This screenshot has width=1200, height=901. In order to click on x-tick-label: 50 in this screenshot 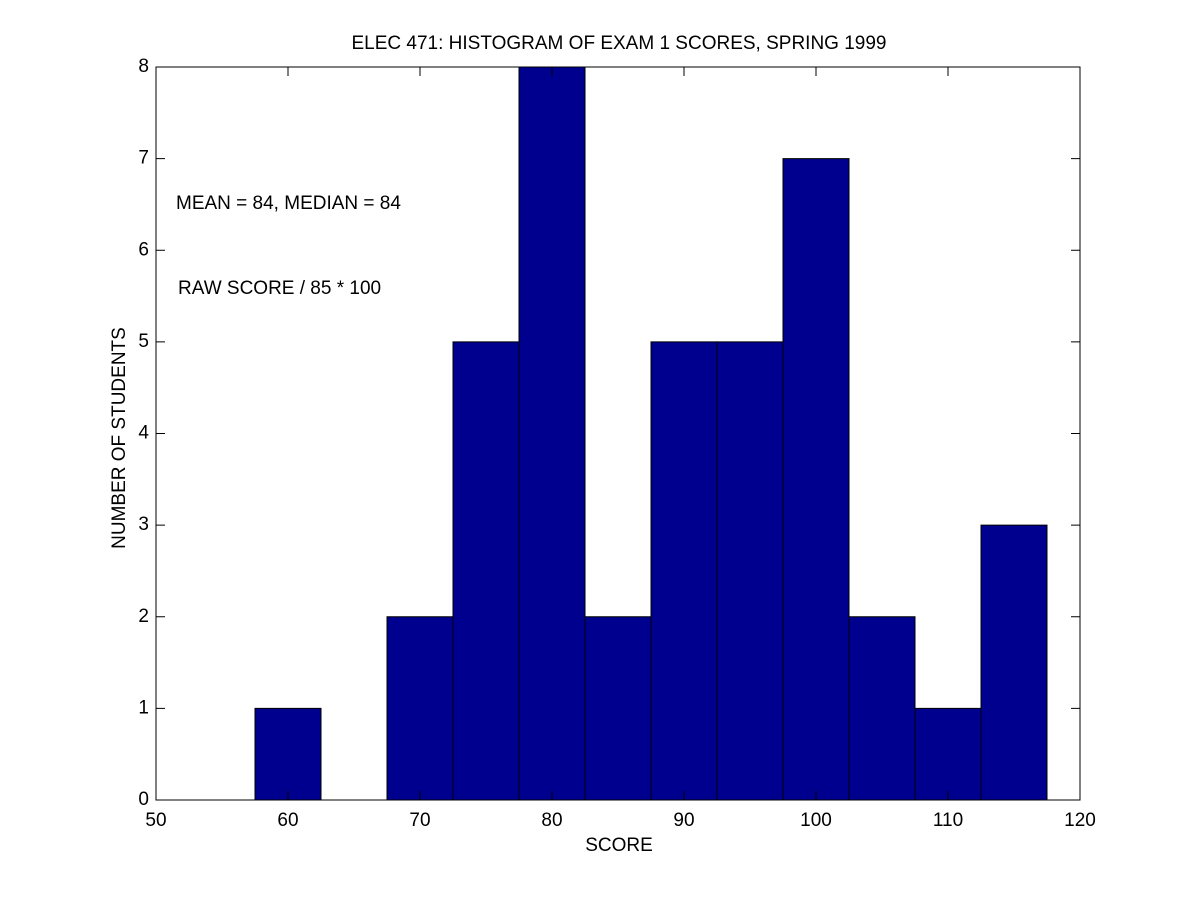, I will do `click(155, 820)`.